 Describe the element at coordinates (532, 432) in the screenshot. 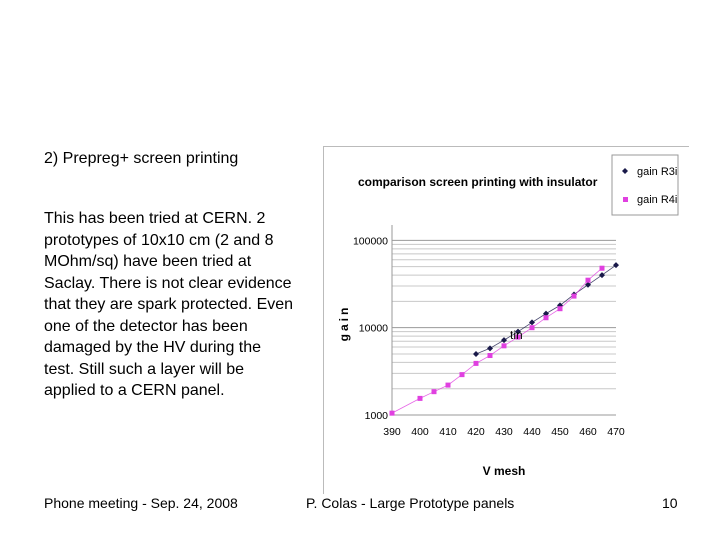

I see `x-tick-label: 440` at that location.